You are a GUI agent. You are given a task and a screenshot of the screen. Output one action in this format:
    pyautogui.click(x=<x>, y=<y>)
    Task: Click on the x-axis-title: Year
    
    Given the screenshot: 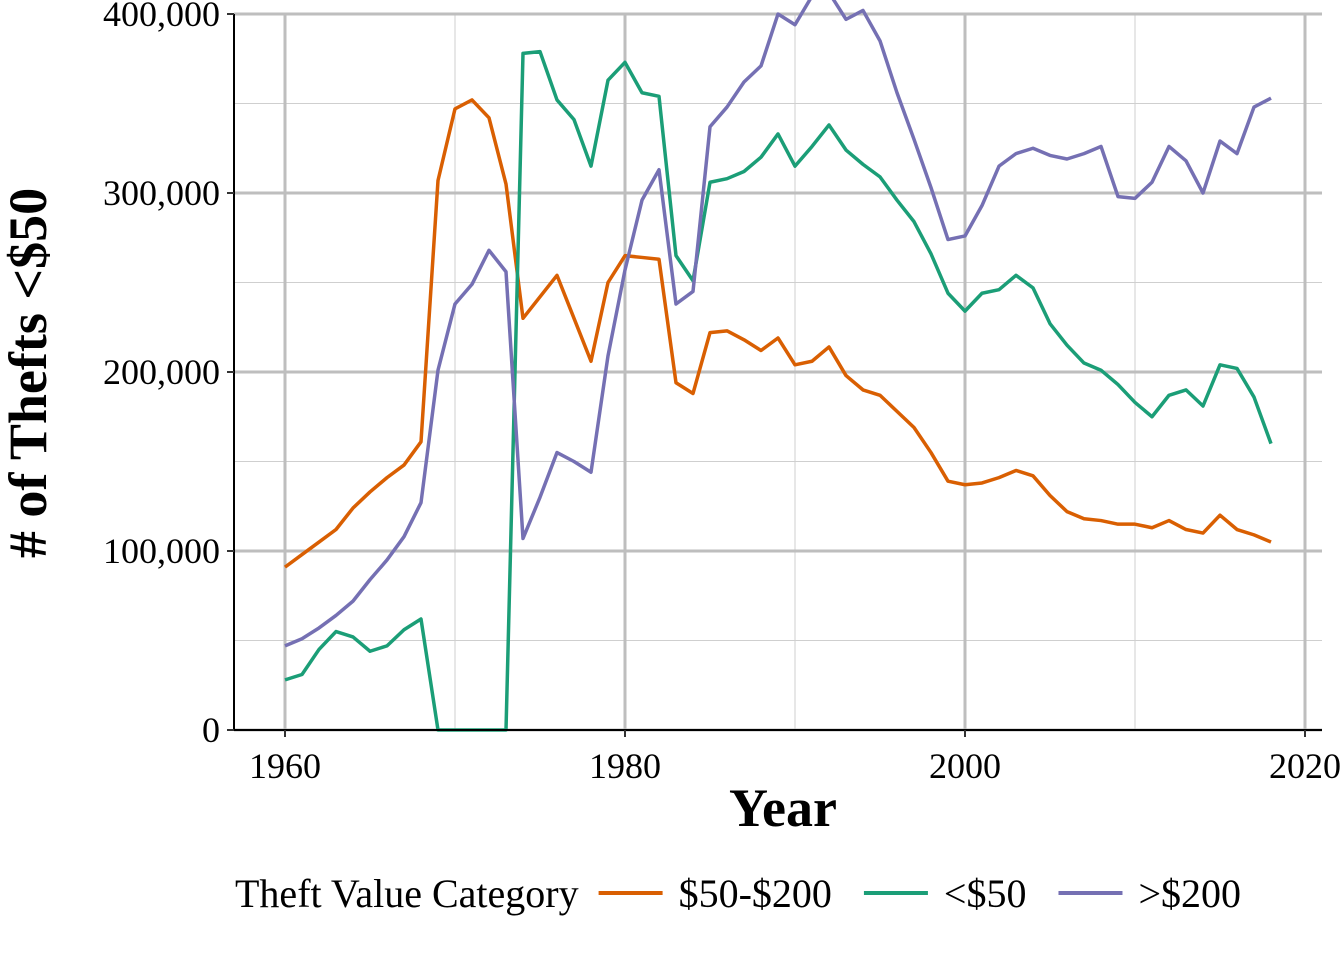 What is the action you would take?
    pyautogui.click(x=783, y=808)
    